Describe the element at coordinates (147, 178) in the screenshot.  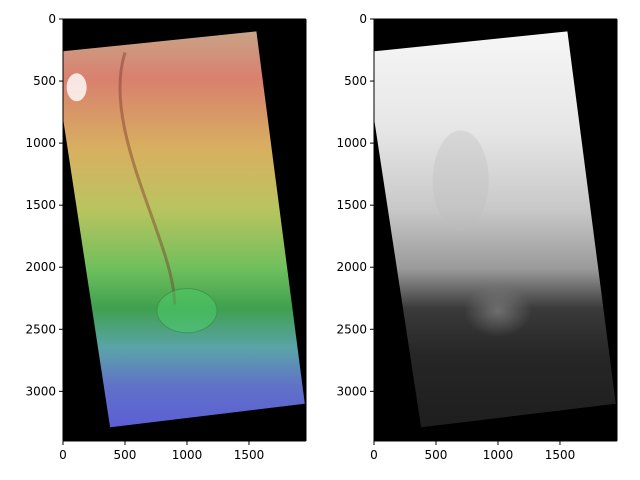
I see `ridge-line` at that location.